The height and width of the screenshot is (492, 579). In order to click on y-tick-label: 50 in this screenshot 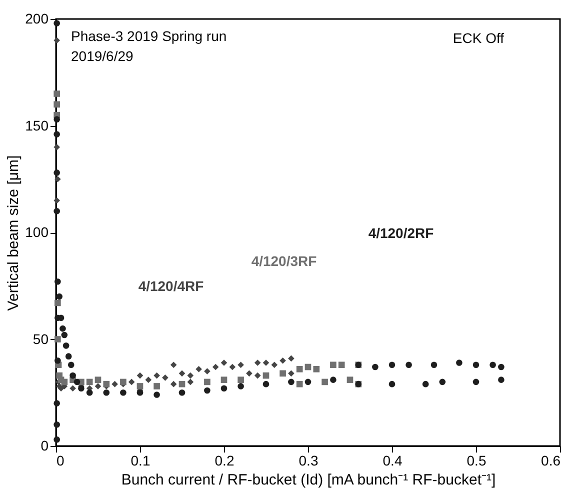, I will do `click(40, 338)`.